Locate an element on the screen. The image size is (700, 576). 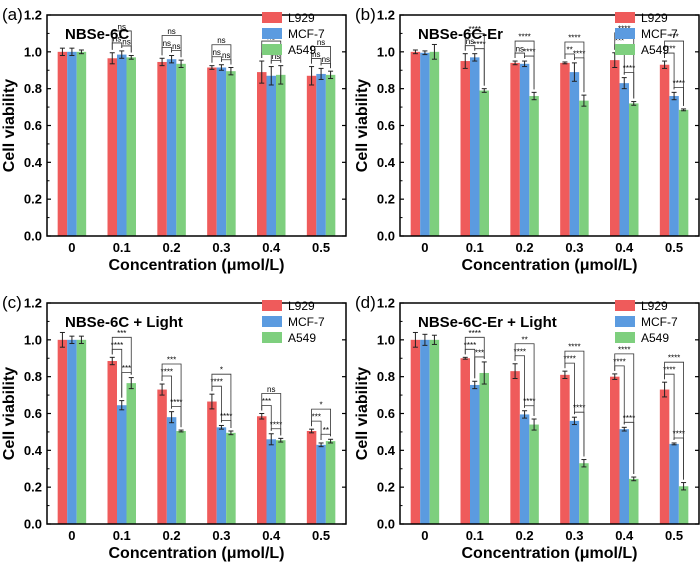
panel-label: (a) is located at coordinates (12, 14).